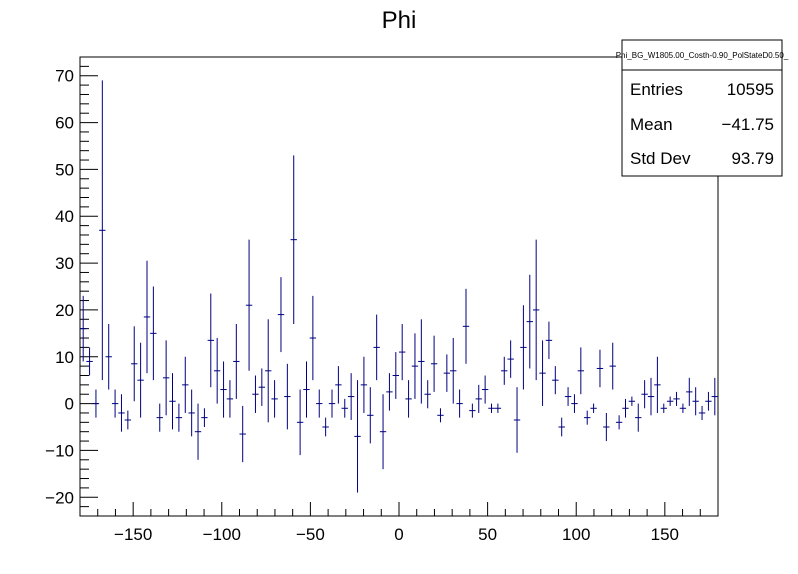 This screenshot has width=798, height=574. What do you see at coordinates (64, 216) in the screenshot?
I see `y-tick-label: 40` at bounding box center [64, 216].